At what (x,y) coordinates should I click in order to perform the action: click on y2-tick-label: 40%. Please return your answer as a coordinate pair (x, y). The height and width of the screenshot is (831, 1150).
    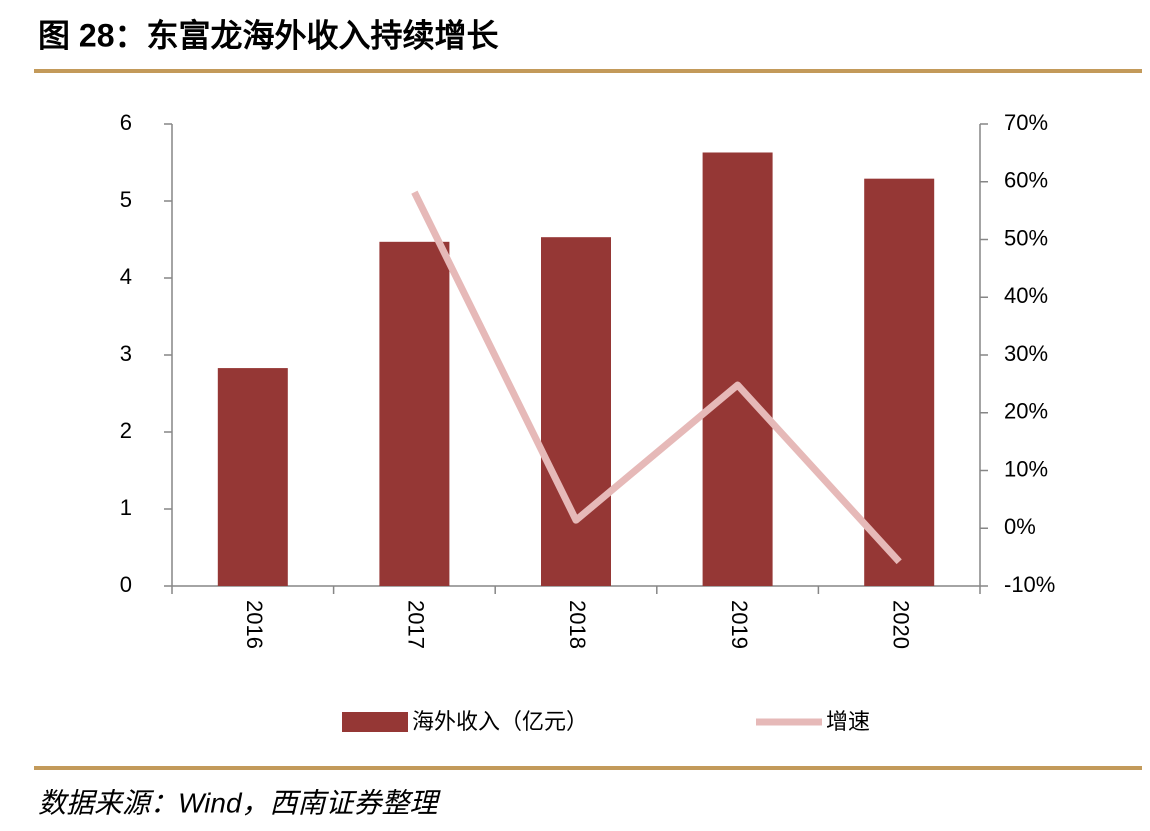
    Looking at the image, I should click on (1026, 295).